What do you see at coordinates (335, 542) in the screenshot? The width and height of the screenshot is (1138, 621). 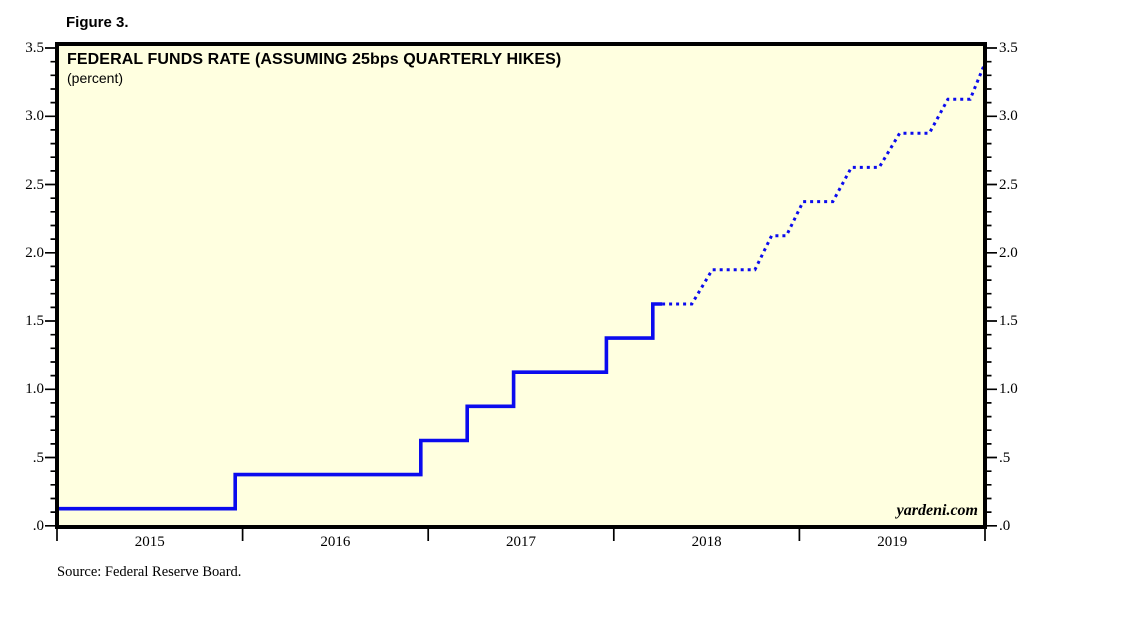 I see `x-tick-label-year: 2016` at bounding box center [335, 542].